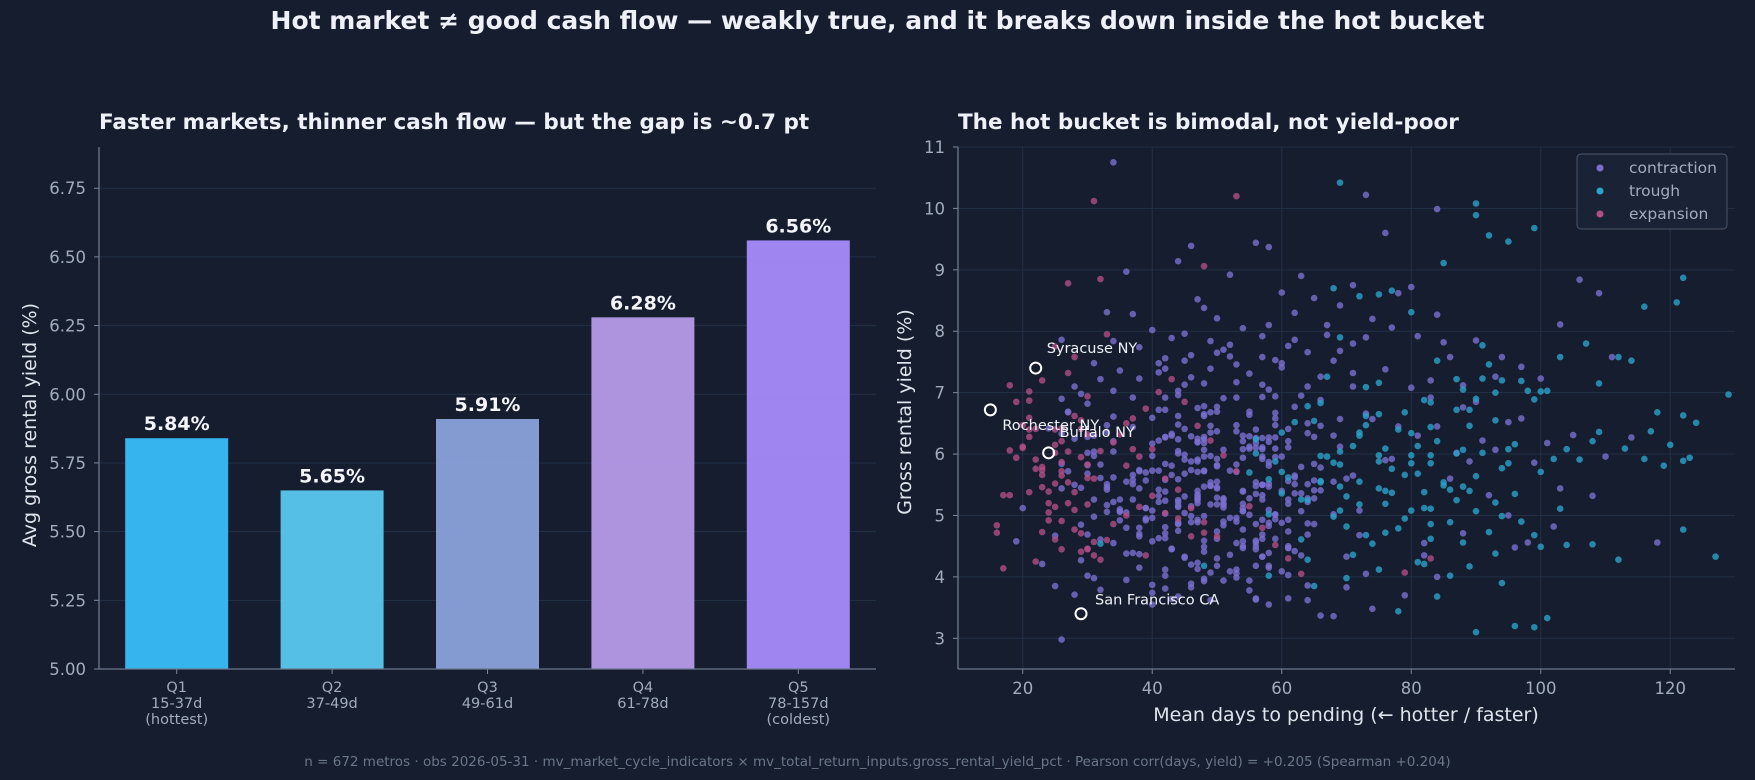  Describe the element at coordinates (1652, 191) in the screenshot. I see `legend-box` at that location.